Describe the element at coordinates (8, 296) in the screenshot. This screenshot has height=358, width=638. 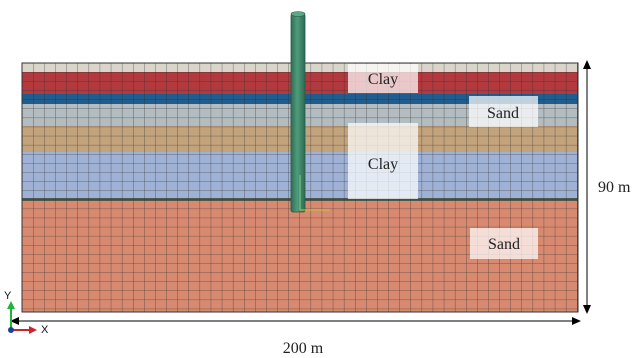
I see `y-axis-label: Y` at that location.